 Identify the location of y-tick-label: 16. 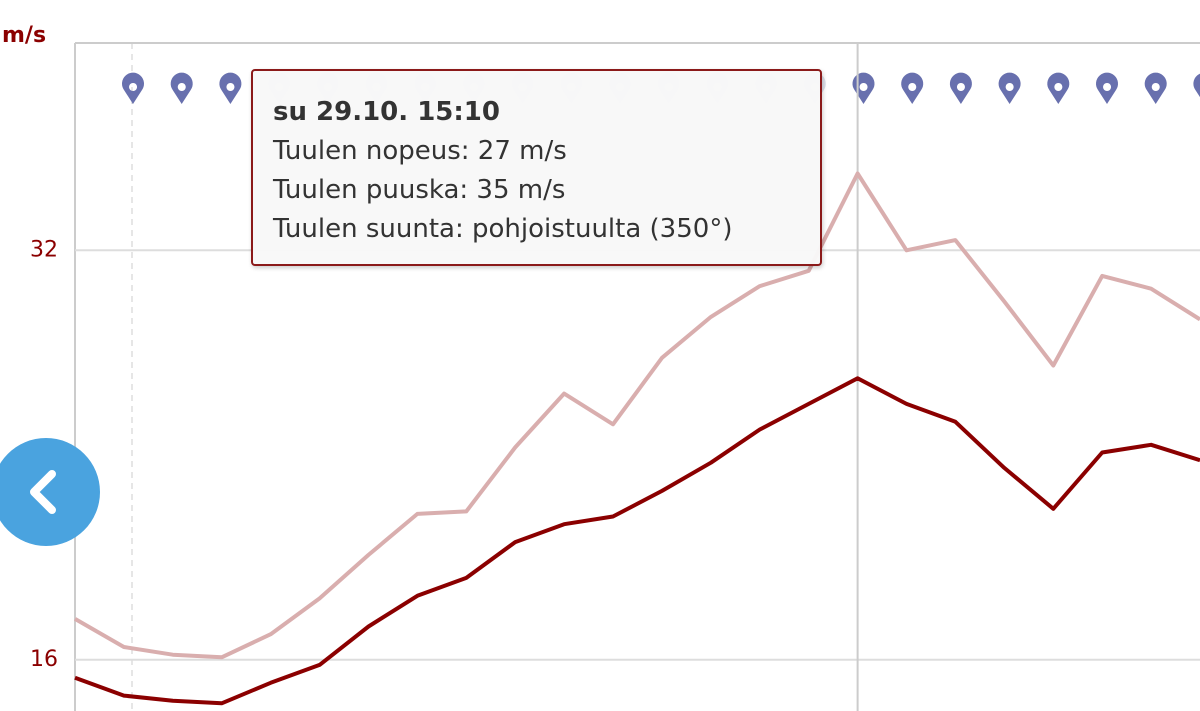
(44, 659).